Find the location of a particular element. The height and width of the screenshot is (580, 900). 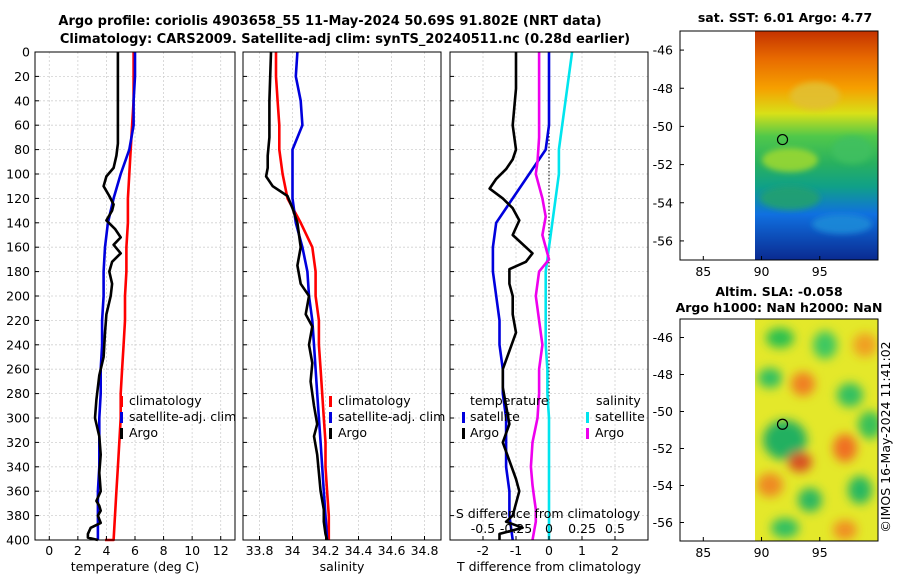

secondary-x-tick-label: 0.25 is located at coordinates (582, 528).